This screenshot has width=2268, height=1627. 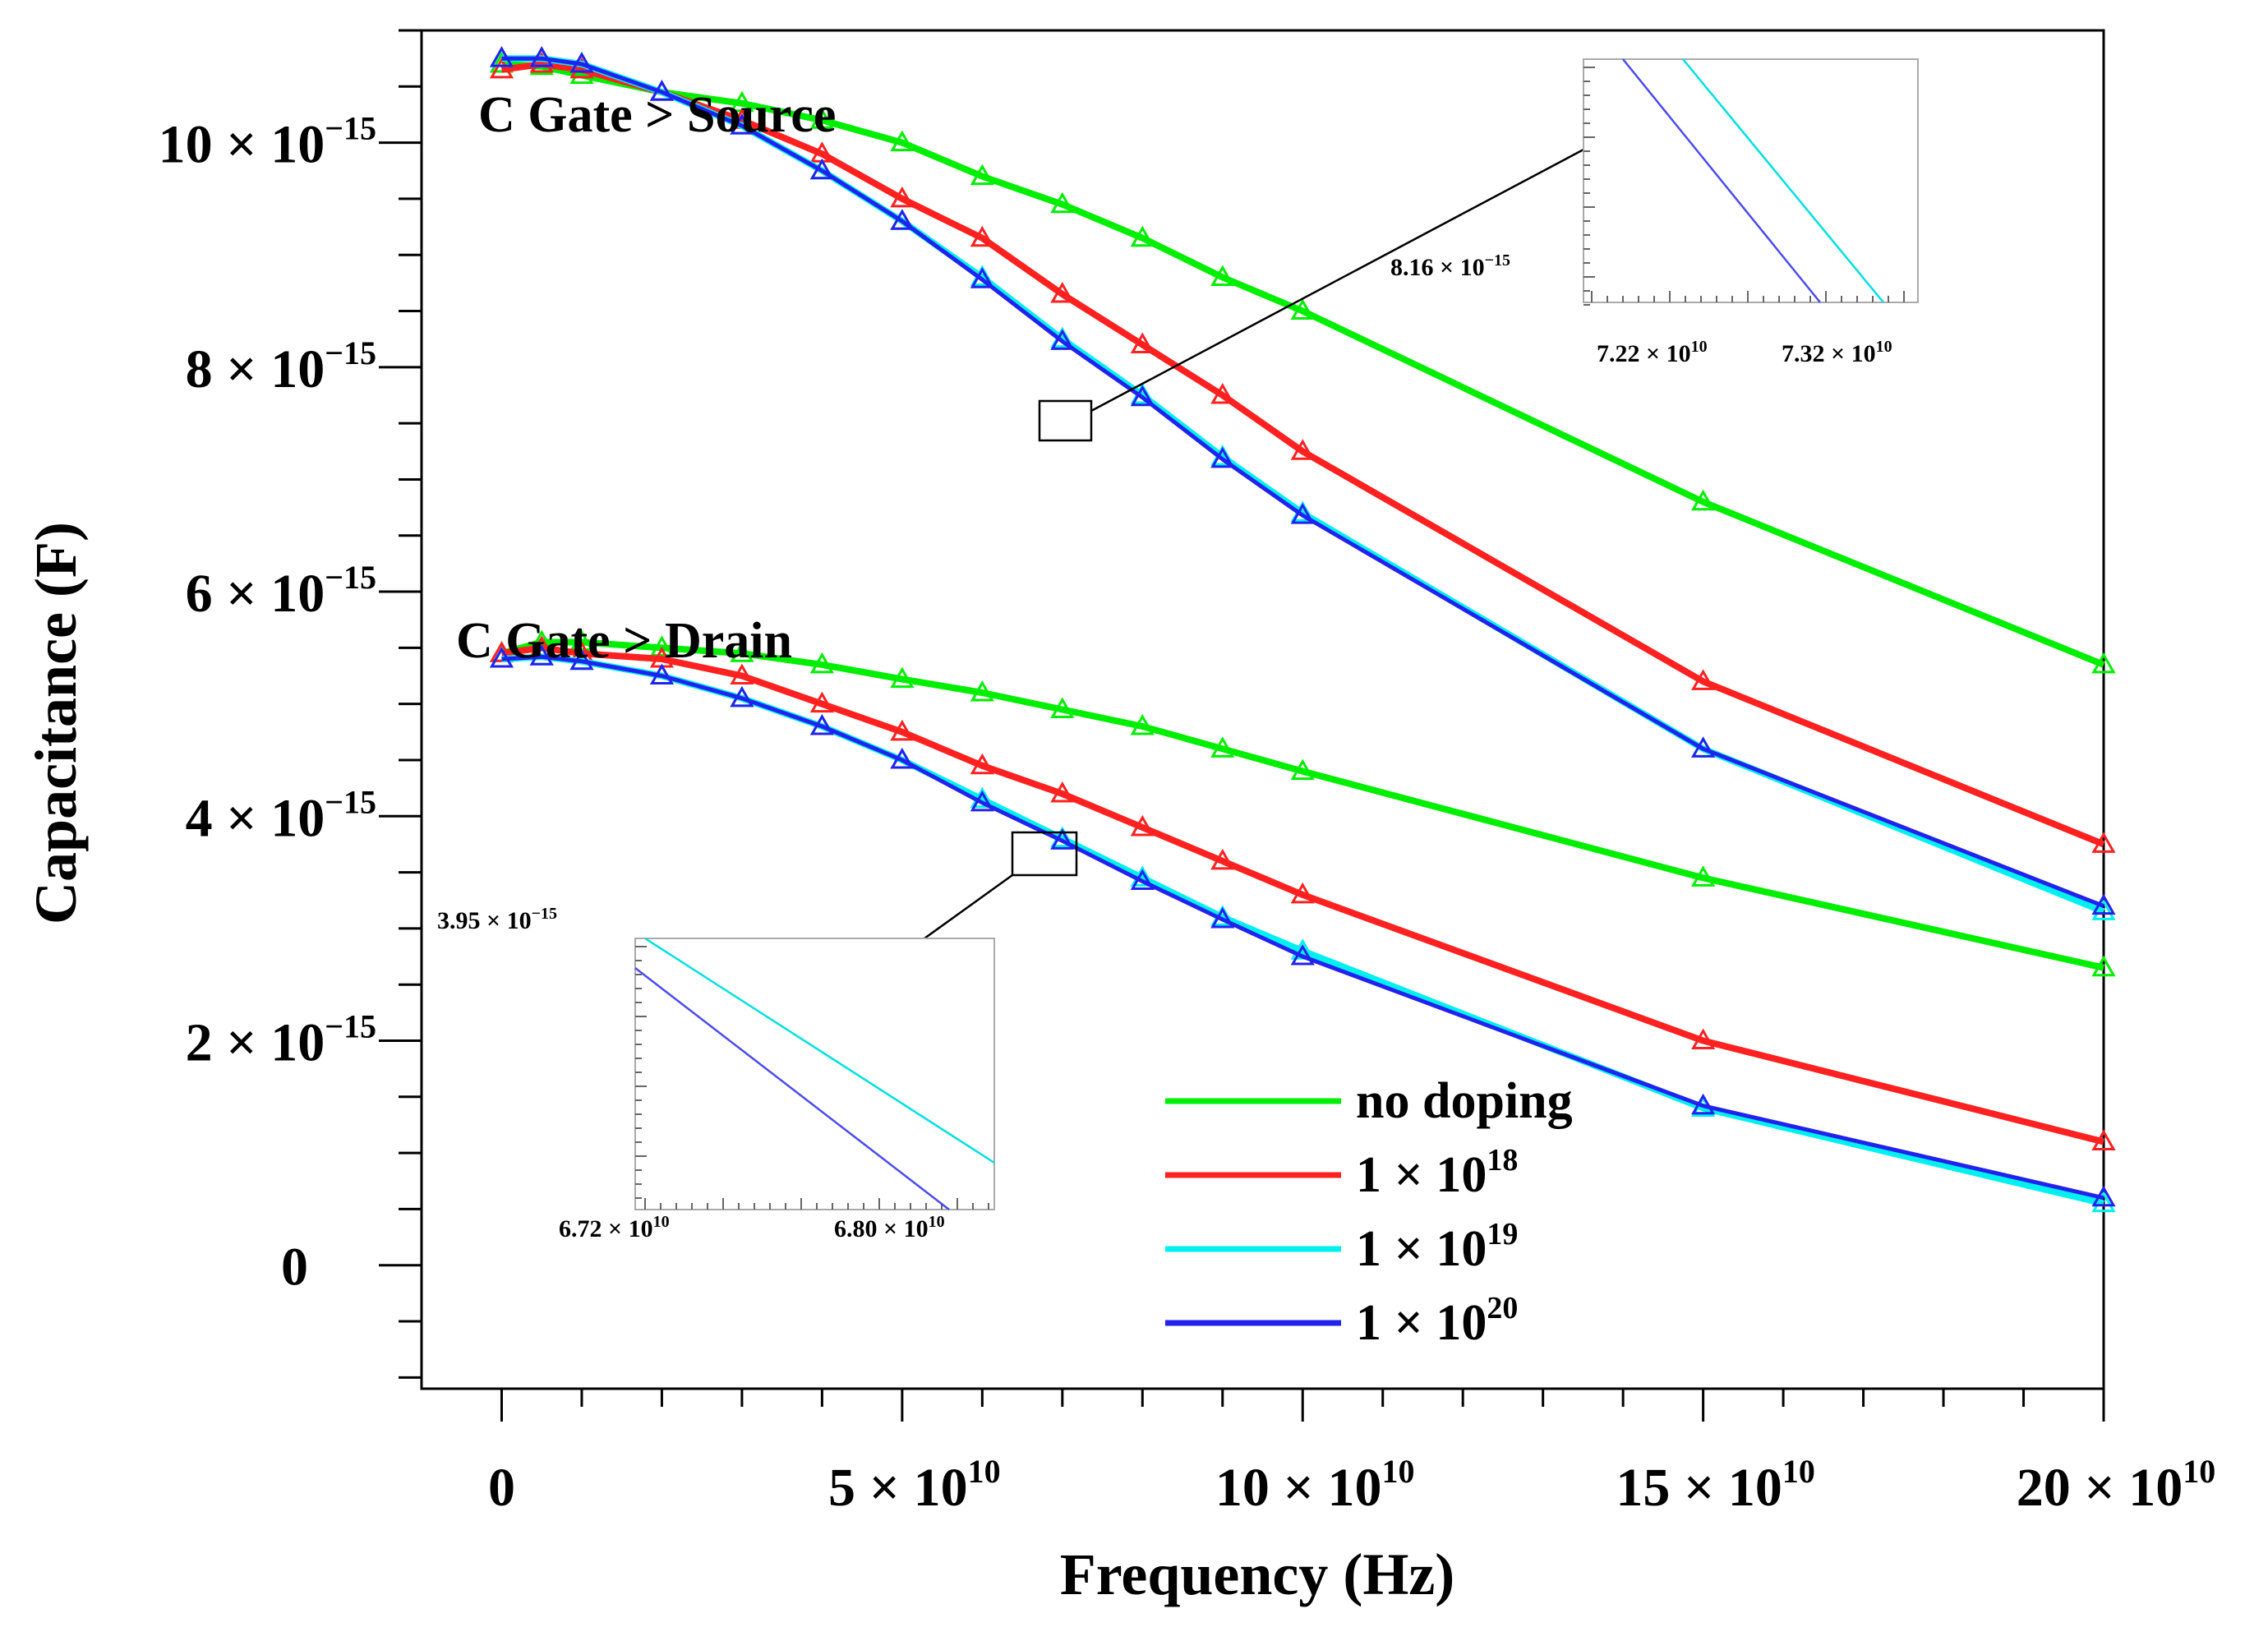 What do you see at coordinates (1837, 352) in the screenshot?
I see `inset-source-x-label-2: 7.32 × 10¹⁰` at bounding box center [1837, 352].